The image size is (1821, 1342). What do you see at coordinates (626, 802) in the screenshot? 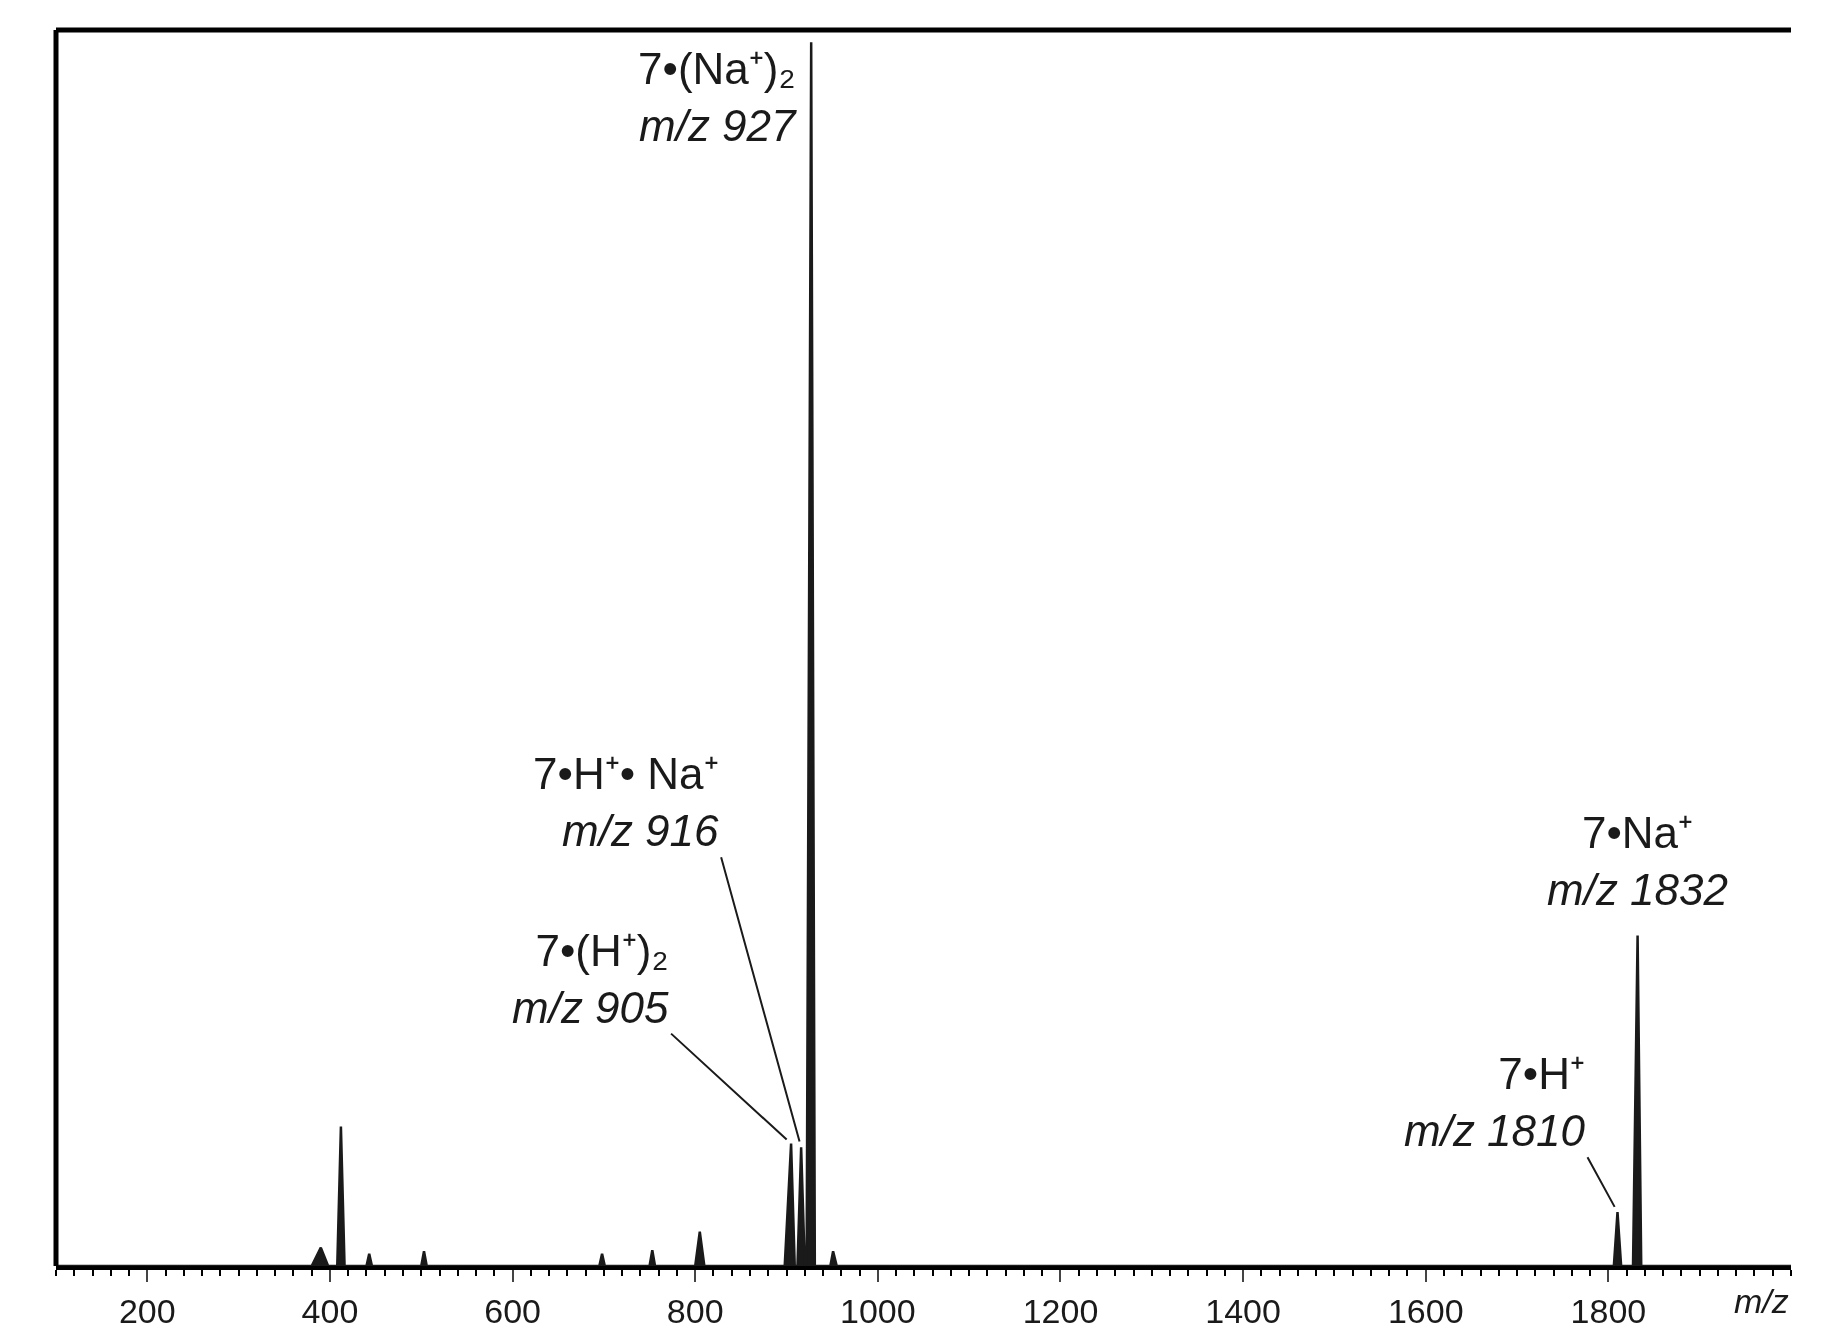
I see `annotation: 7•H⁺• Na⁺ m/z 916` at bounding box center [626, 802].